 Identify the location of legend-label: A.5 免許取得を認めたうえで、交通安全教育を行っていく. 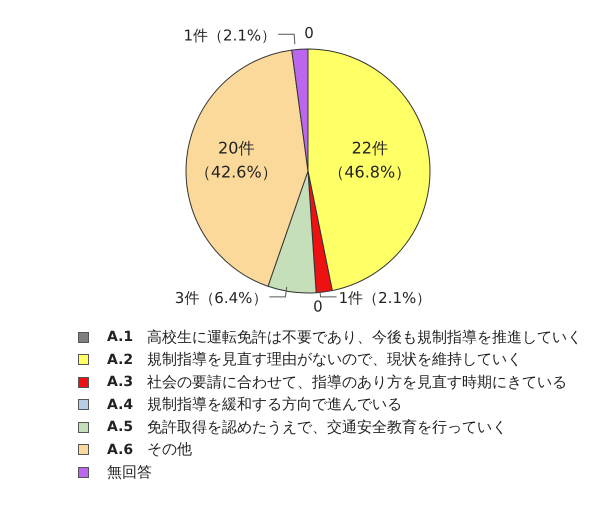
(307, 427).